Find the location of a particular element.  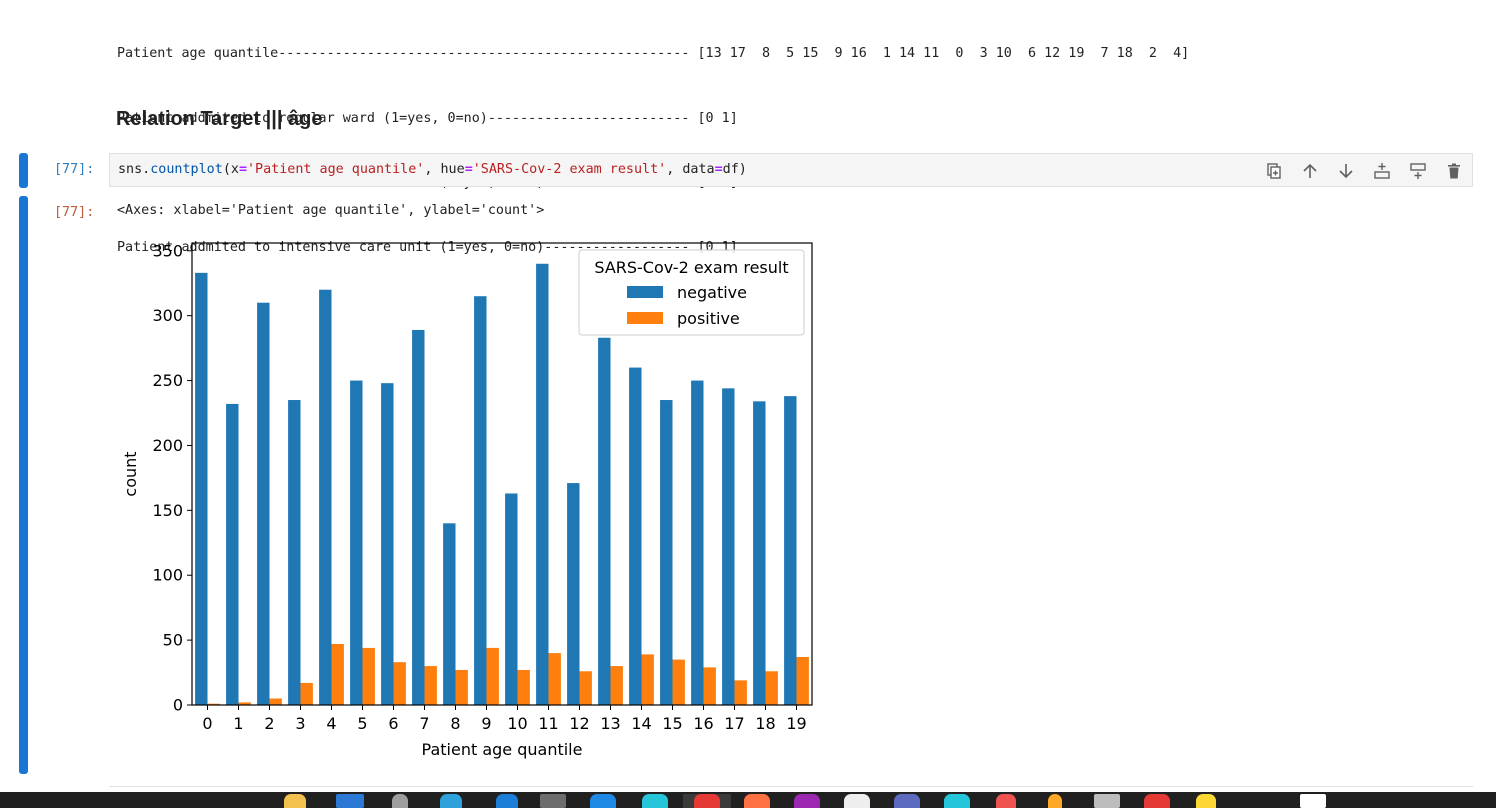

cell-divider is located at coordinates (791, 786).